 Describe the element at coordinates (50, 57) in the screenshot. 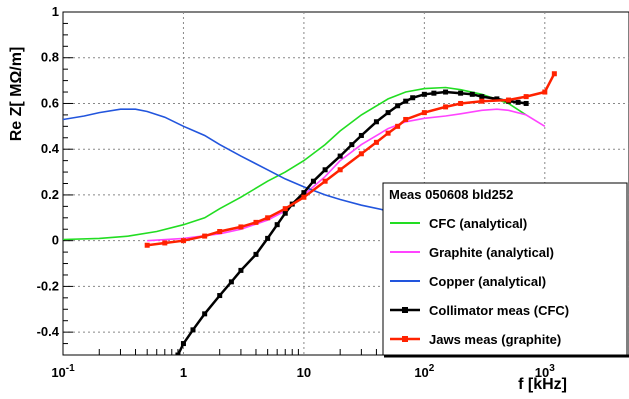

I see `y-tick-label: 0.8` at that location.